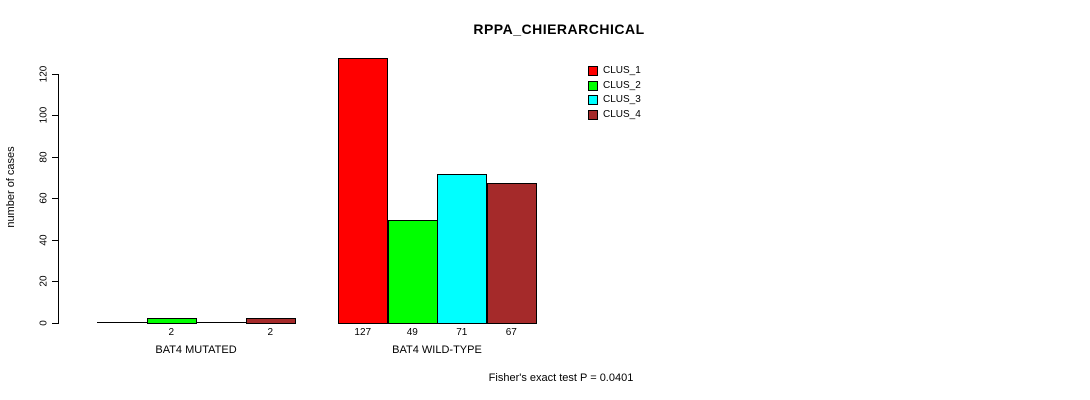 This screenshot has width=1090, height=400. I want to click on y-axis, so click(58, 198).